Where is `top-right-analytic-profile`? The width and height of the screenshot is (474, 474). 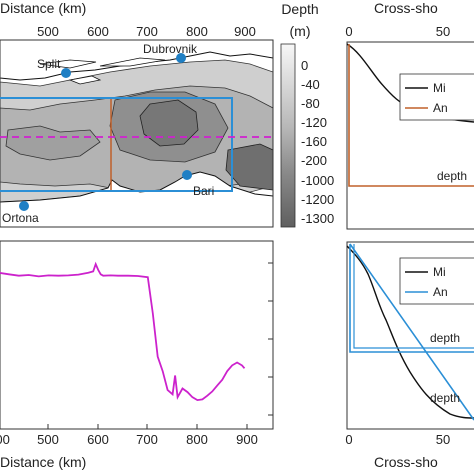 top-right-analytic-profile is located at coordinates (411, 115).